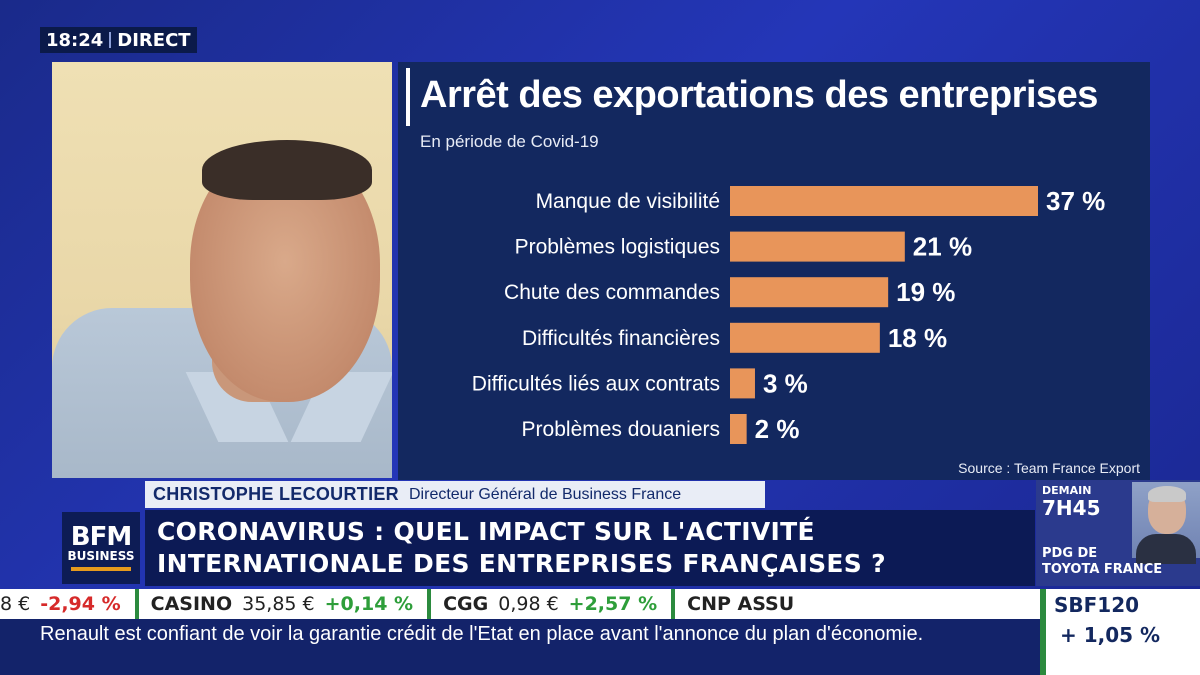  What do you see at coordinates (1075, 201) in the screenshot?
I see `value-label: 37 %` at bounding box center [1075, 201].